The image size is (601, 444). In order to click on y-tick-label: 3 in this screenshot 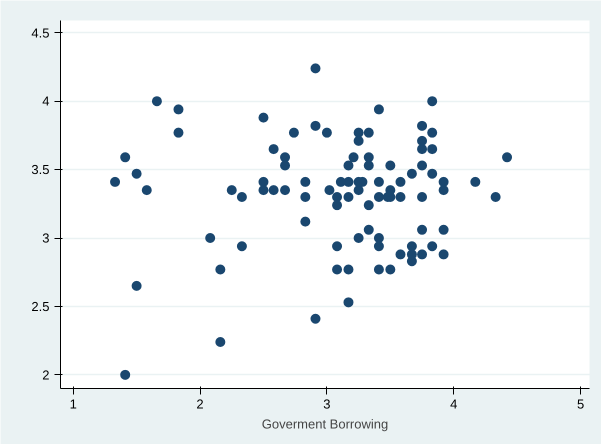, I will do `click(46, 238)`.